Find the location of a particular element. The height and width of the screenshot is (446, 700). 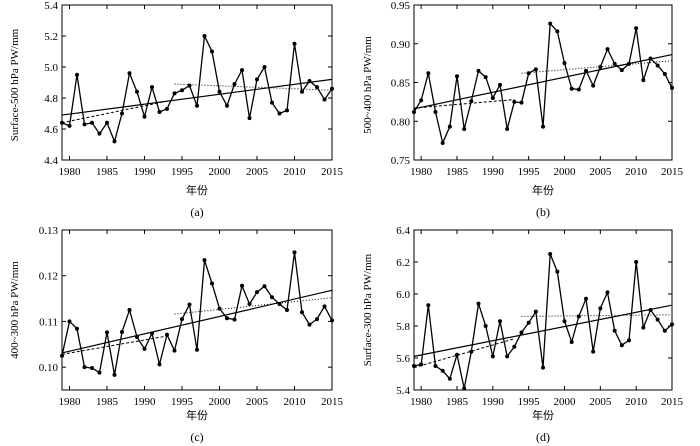

y-tick-label: 5.6 is located at coordinates (403, 359).